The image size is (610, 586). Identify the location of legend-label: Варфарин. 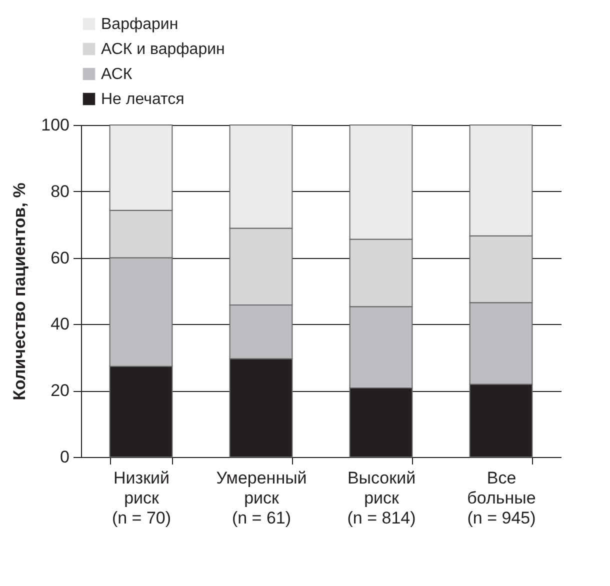
(139, 24).